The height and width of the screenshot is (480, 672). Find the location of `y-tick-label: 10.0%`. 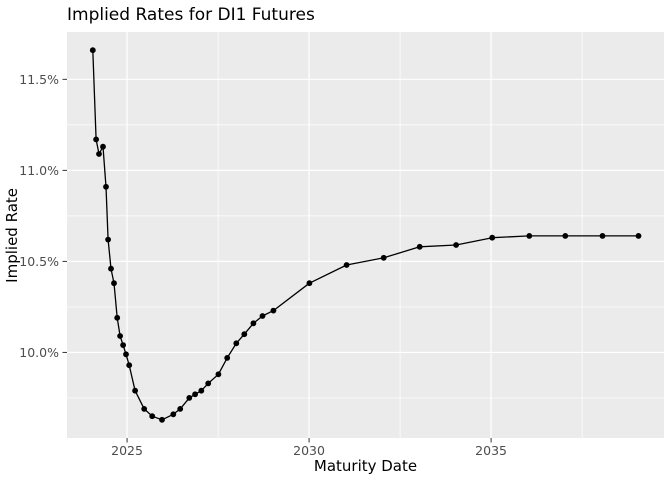

y-tick-label: 10.0% is located at coordinates (39, 352).